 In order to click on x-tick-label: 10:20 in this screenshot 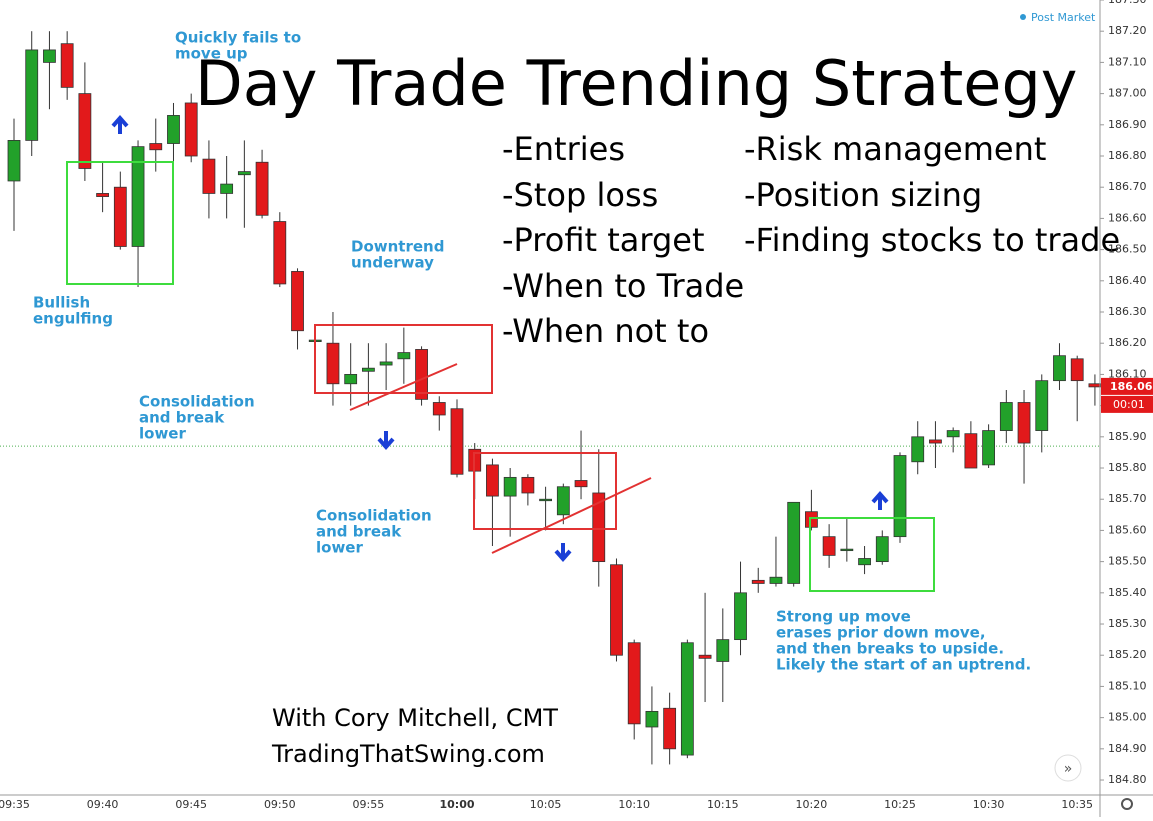, I will do `click(812, 804)`.